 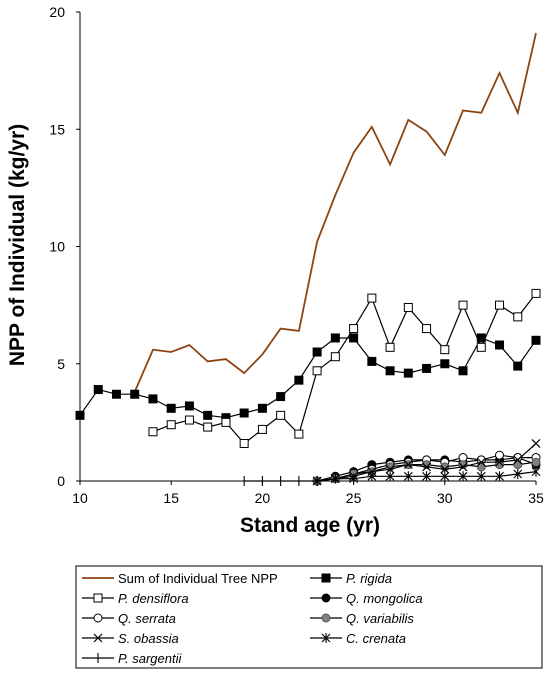 I want to click on legend-item: Sum of Individual Tree NPP, so click(x=180, y=578).